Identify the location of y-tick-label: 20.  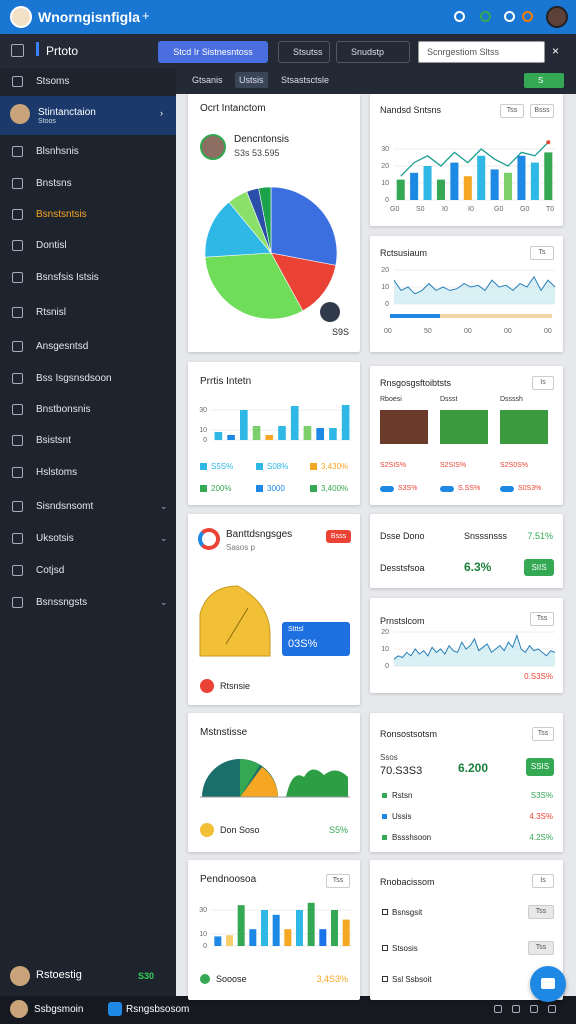
(385, 632).